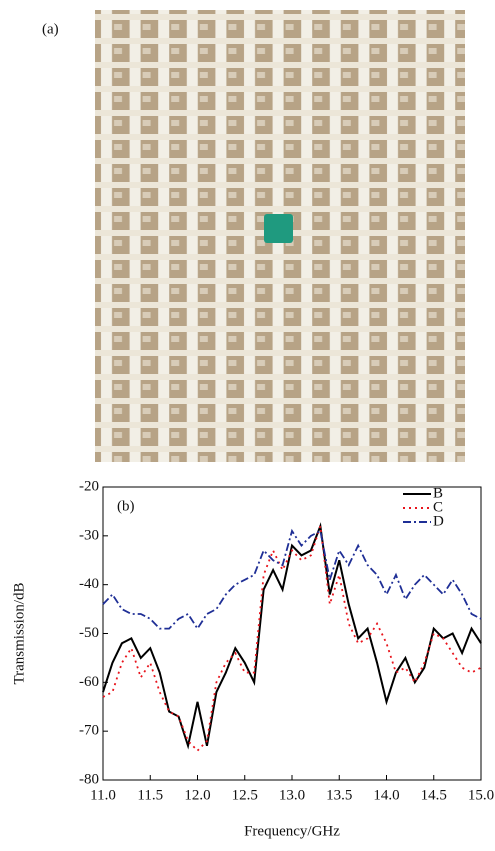 The width and height of the screenshot is (495, 851). I want to click on y-tick-label: -80, so click(89, 779).